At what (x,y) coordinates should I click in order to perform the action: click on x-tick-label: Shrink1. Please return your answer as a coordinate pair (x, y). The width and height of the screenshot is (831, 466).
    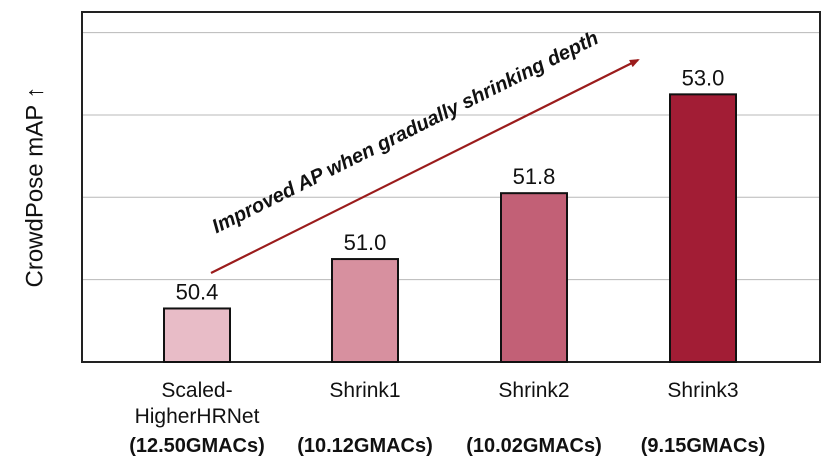
    Looking at the image, I should click on (364, 390).